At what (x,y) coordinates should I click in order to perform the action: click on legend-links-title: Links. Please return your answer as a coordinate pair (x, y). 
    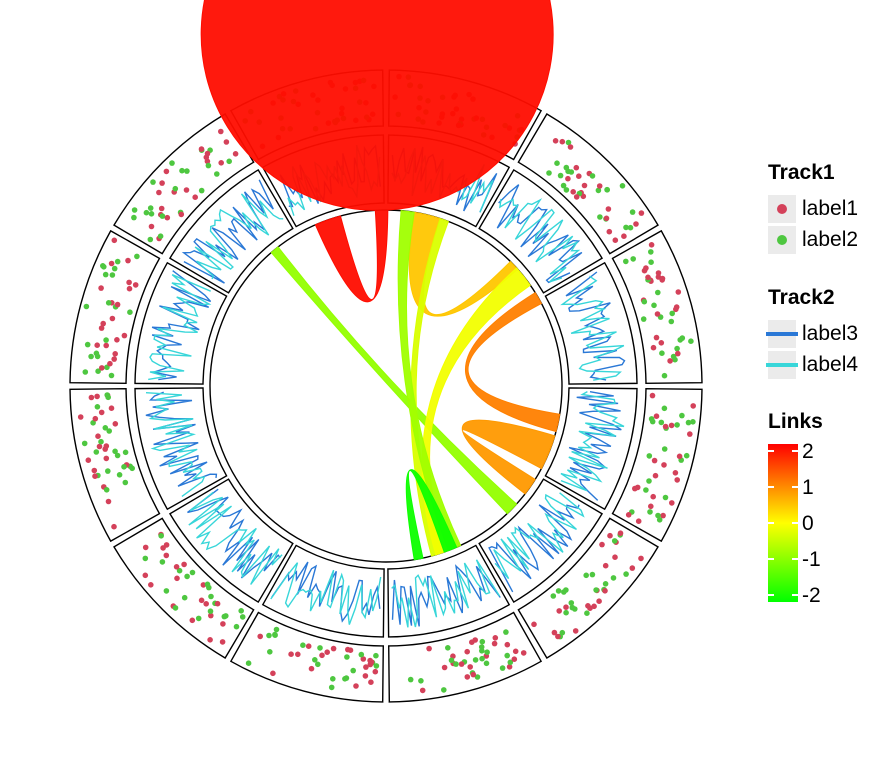
    Looking at the image, I should click on (803, 422).